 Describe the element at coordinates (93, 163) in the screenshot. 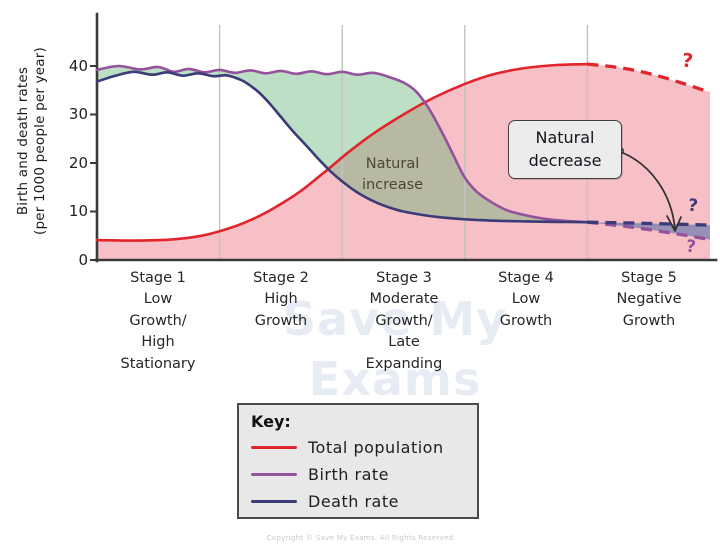

I see `y-tick-marks` at that location.